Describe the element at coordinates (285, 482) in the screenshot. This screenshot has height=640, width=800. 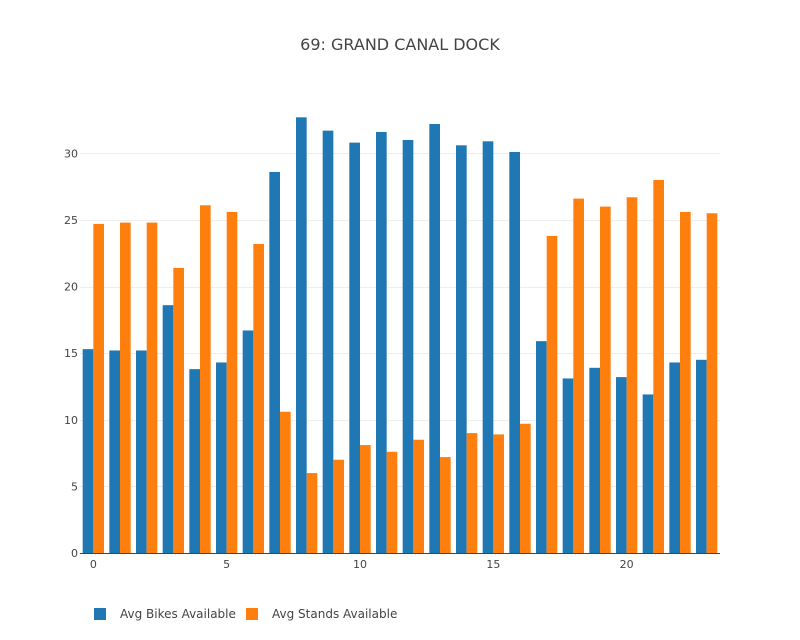
I see `bar-series2-x7` at that location.